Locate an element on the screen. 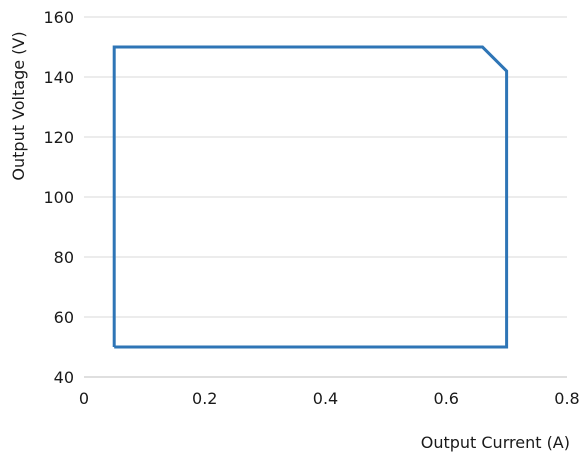  x-axis-title: Output Current (A) is located at coordinates (495, 442).